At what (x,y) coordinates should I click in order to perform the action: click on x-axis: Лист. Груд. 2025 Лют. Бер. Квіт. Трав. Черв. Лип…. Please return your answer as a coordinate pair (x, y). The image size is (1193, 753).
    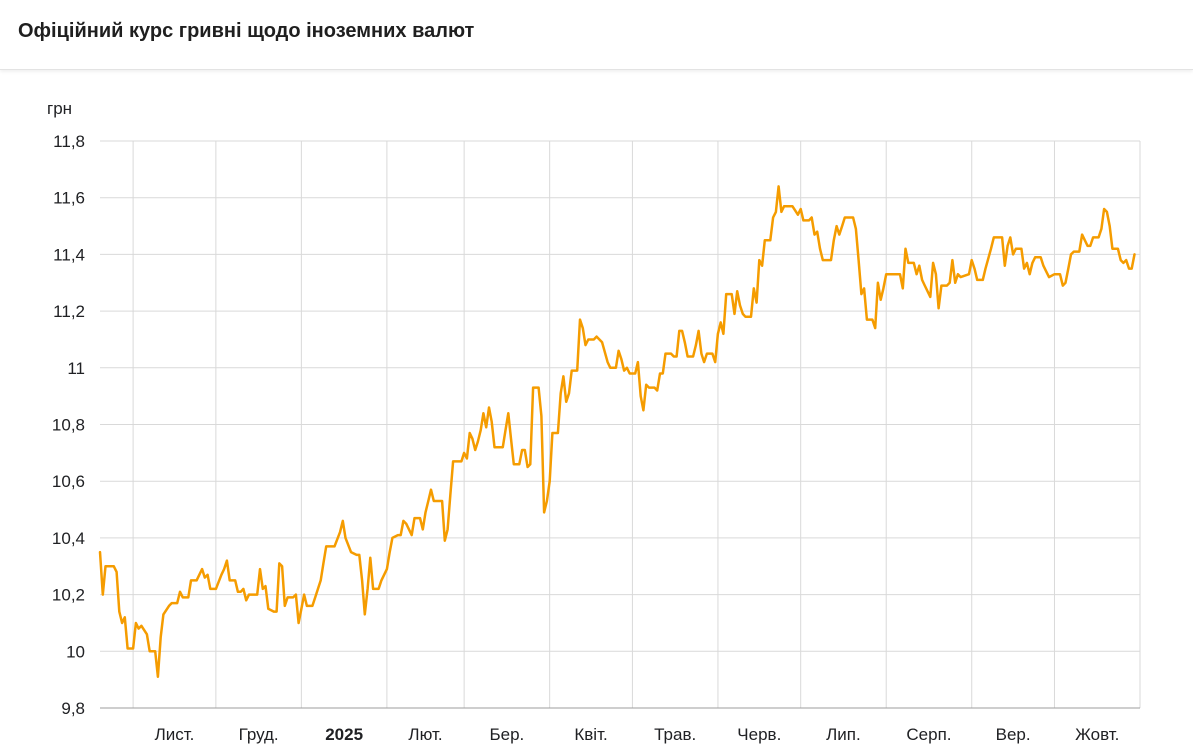
    Looking at the image, I should click on (620, 725).